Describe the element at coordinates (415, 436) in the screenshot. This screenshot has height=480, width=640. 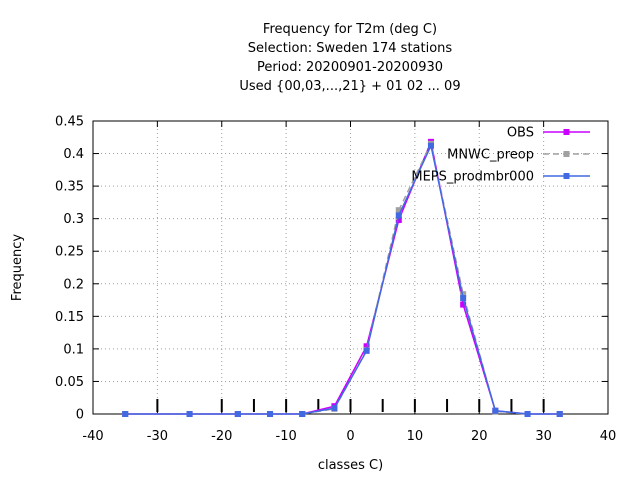
I see `x-tick-label: 10` at that location.